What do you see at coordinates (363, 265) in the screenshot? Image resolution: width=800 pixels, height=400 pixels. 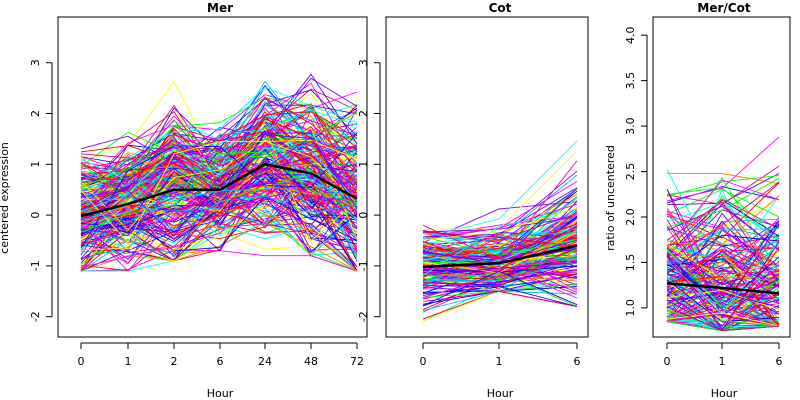 I see `panel-cot-y-tick-label: -1` at bounding box center [363, 265].